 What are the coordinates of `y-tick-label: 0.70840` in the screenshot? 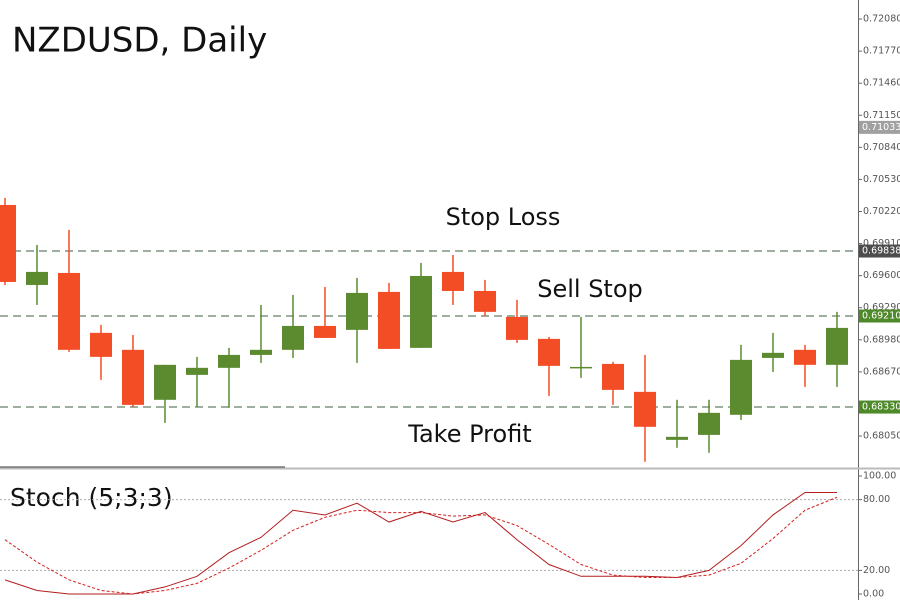 It's located at (881, 147).